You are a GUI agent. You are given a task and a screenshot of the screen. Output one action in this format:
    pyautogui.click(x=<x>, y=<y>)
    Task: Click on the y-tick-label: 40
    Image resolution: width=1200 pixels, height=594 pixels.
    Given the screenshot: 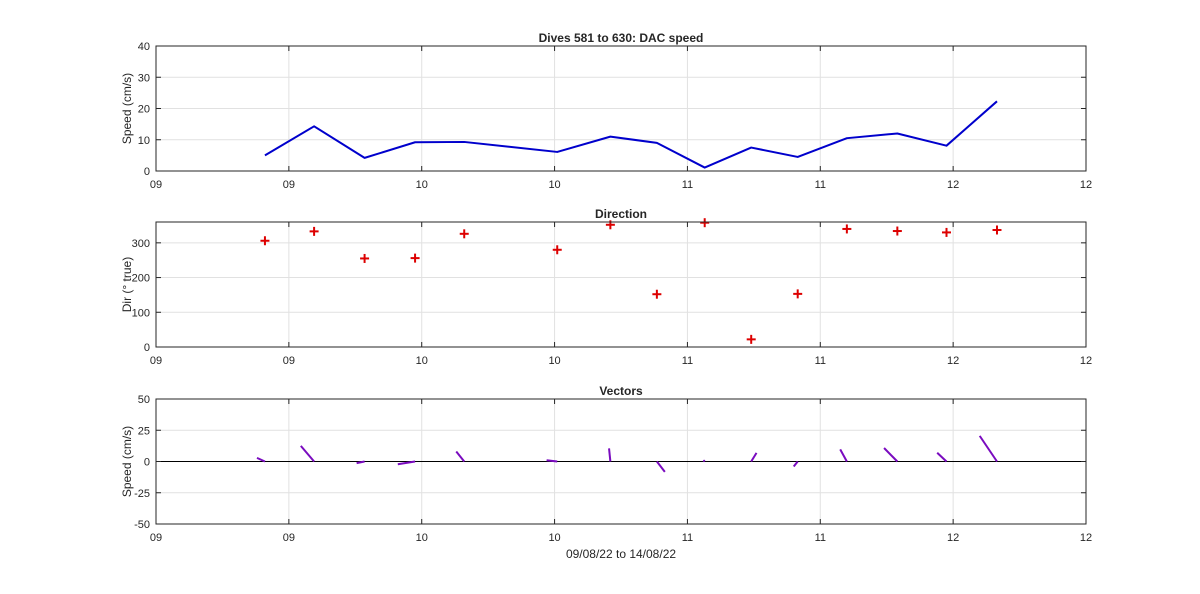 What is the action you would take?
    pyautogui.click(x=144, y=47)
    